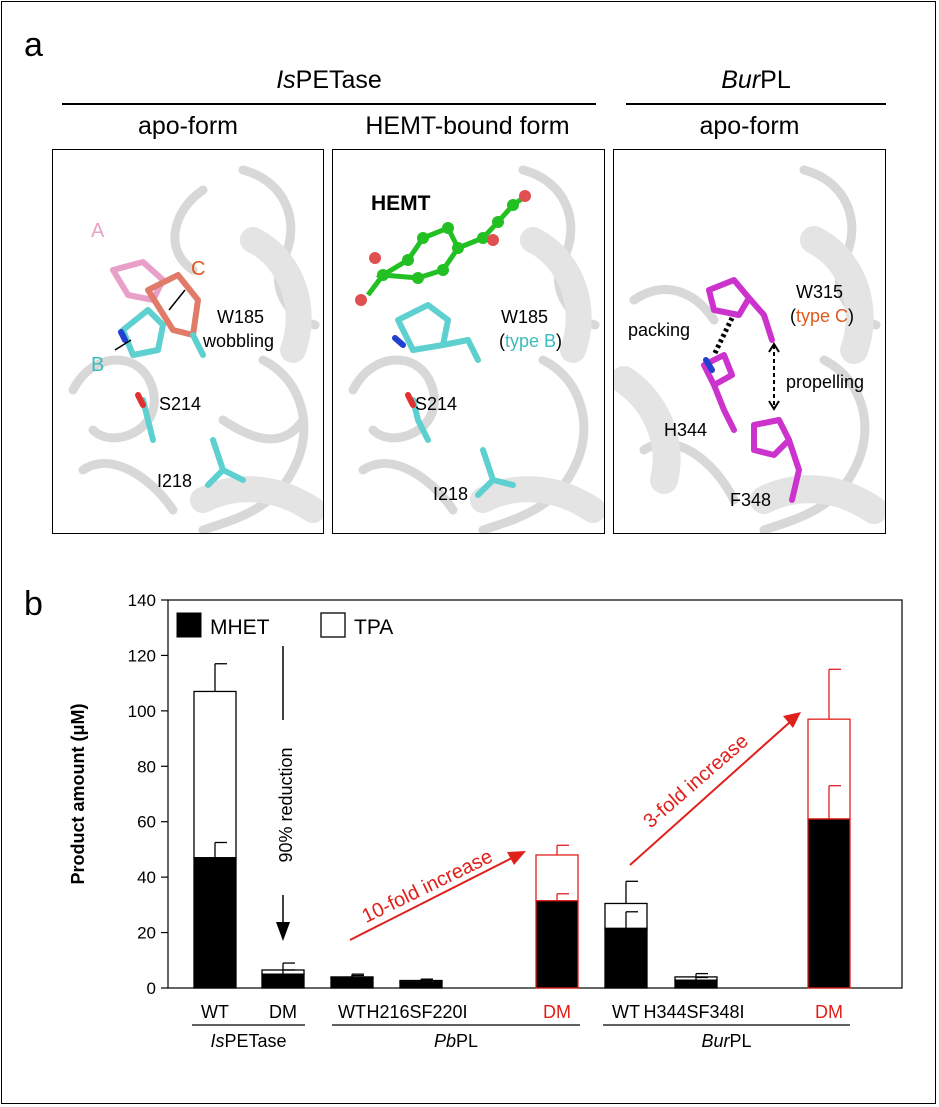 This screenshot has width=939, height=1107. Describe the element at coordinates (373, 627) in the screenshot. I see `legend-tpa-label: TPA` at that location.